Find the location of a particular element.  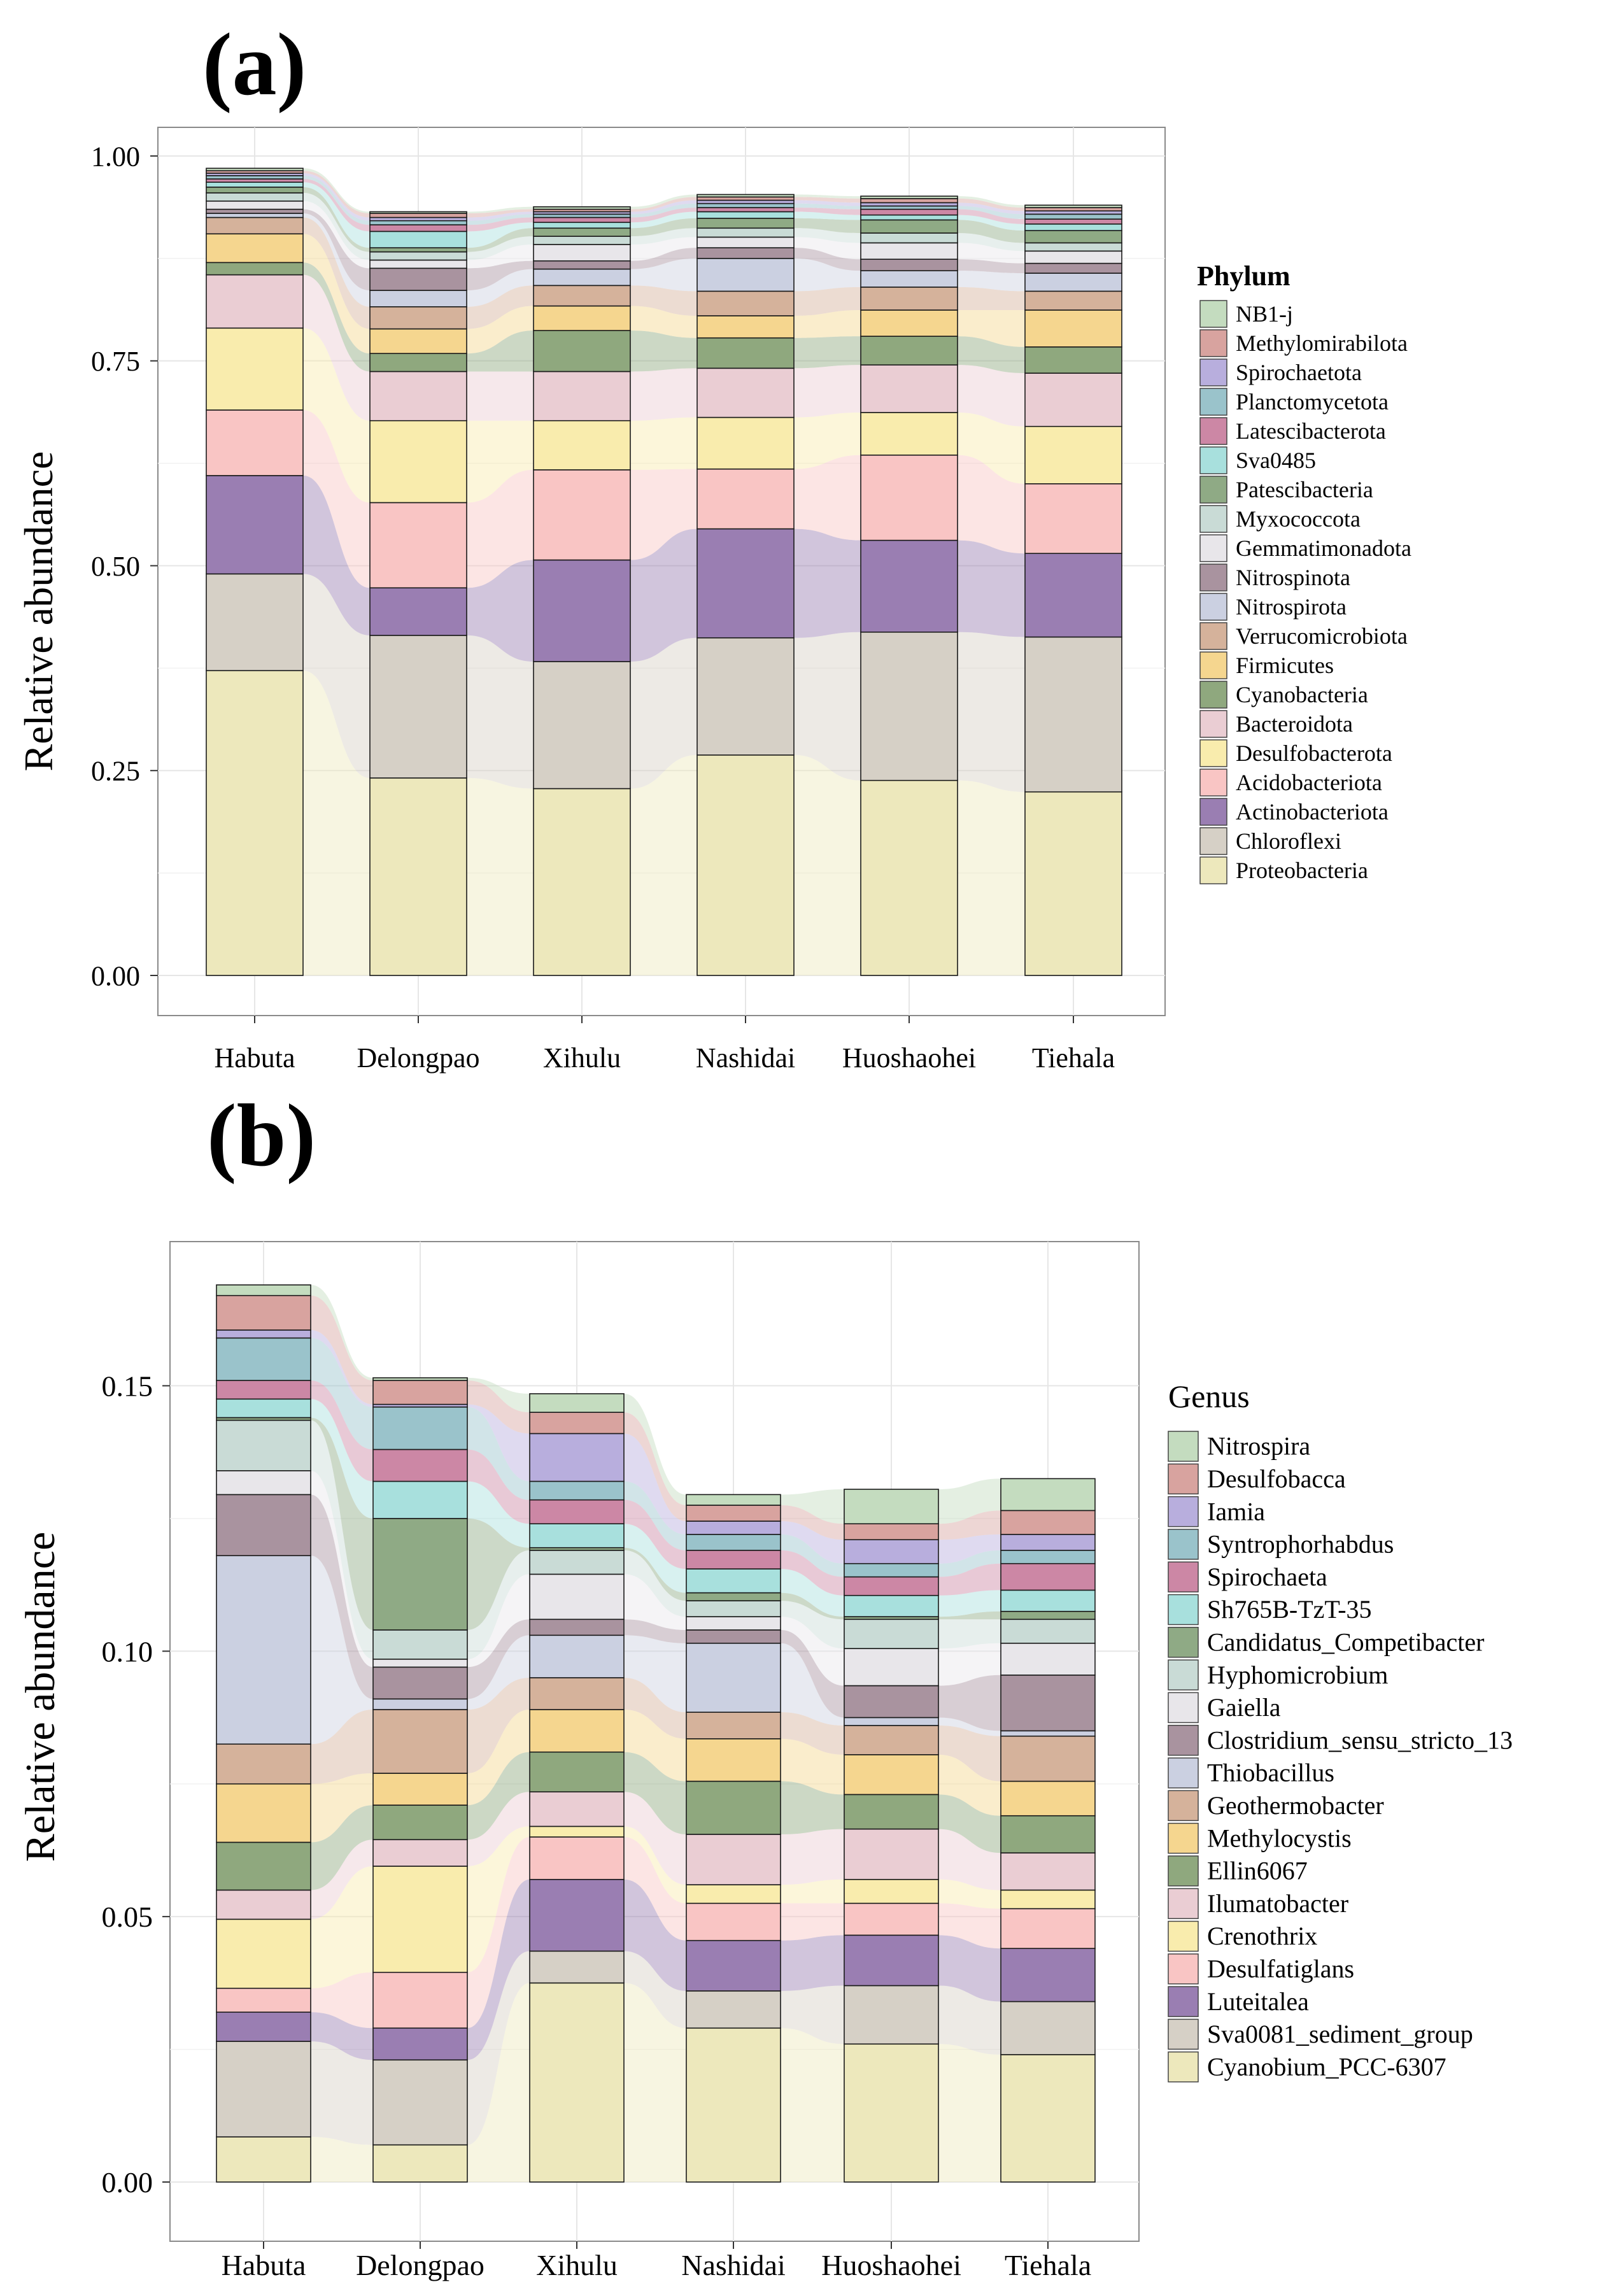

panel-a-ylabel: Relative abundance is located at coordinates (38, 611).